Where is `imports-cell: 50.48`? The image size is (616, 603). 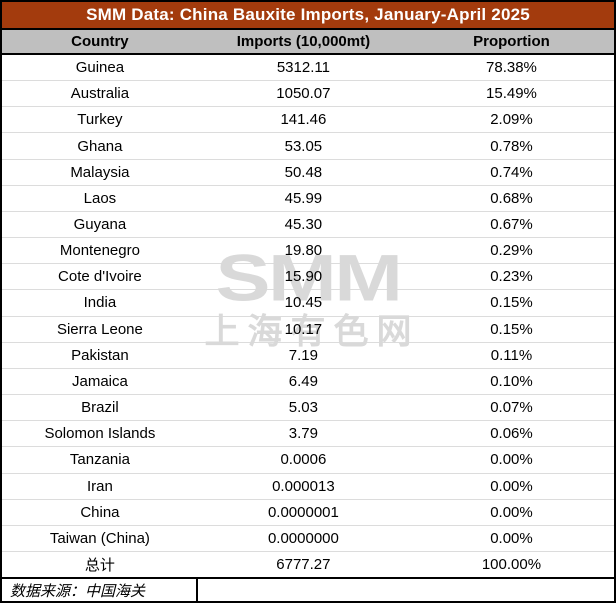 imports-cell: 50.48 is located at coordinates (303, 172).